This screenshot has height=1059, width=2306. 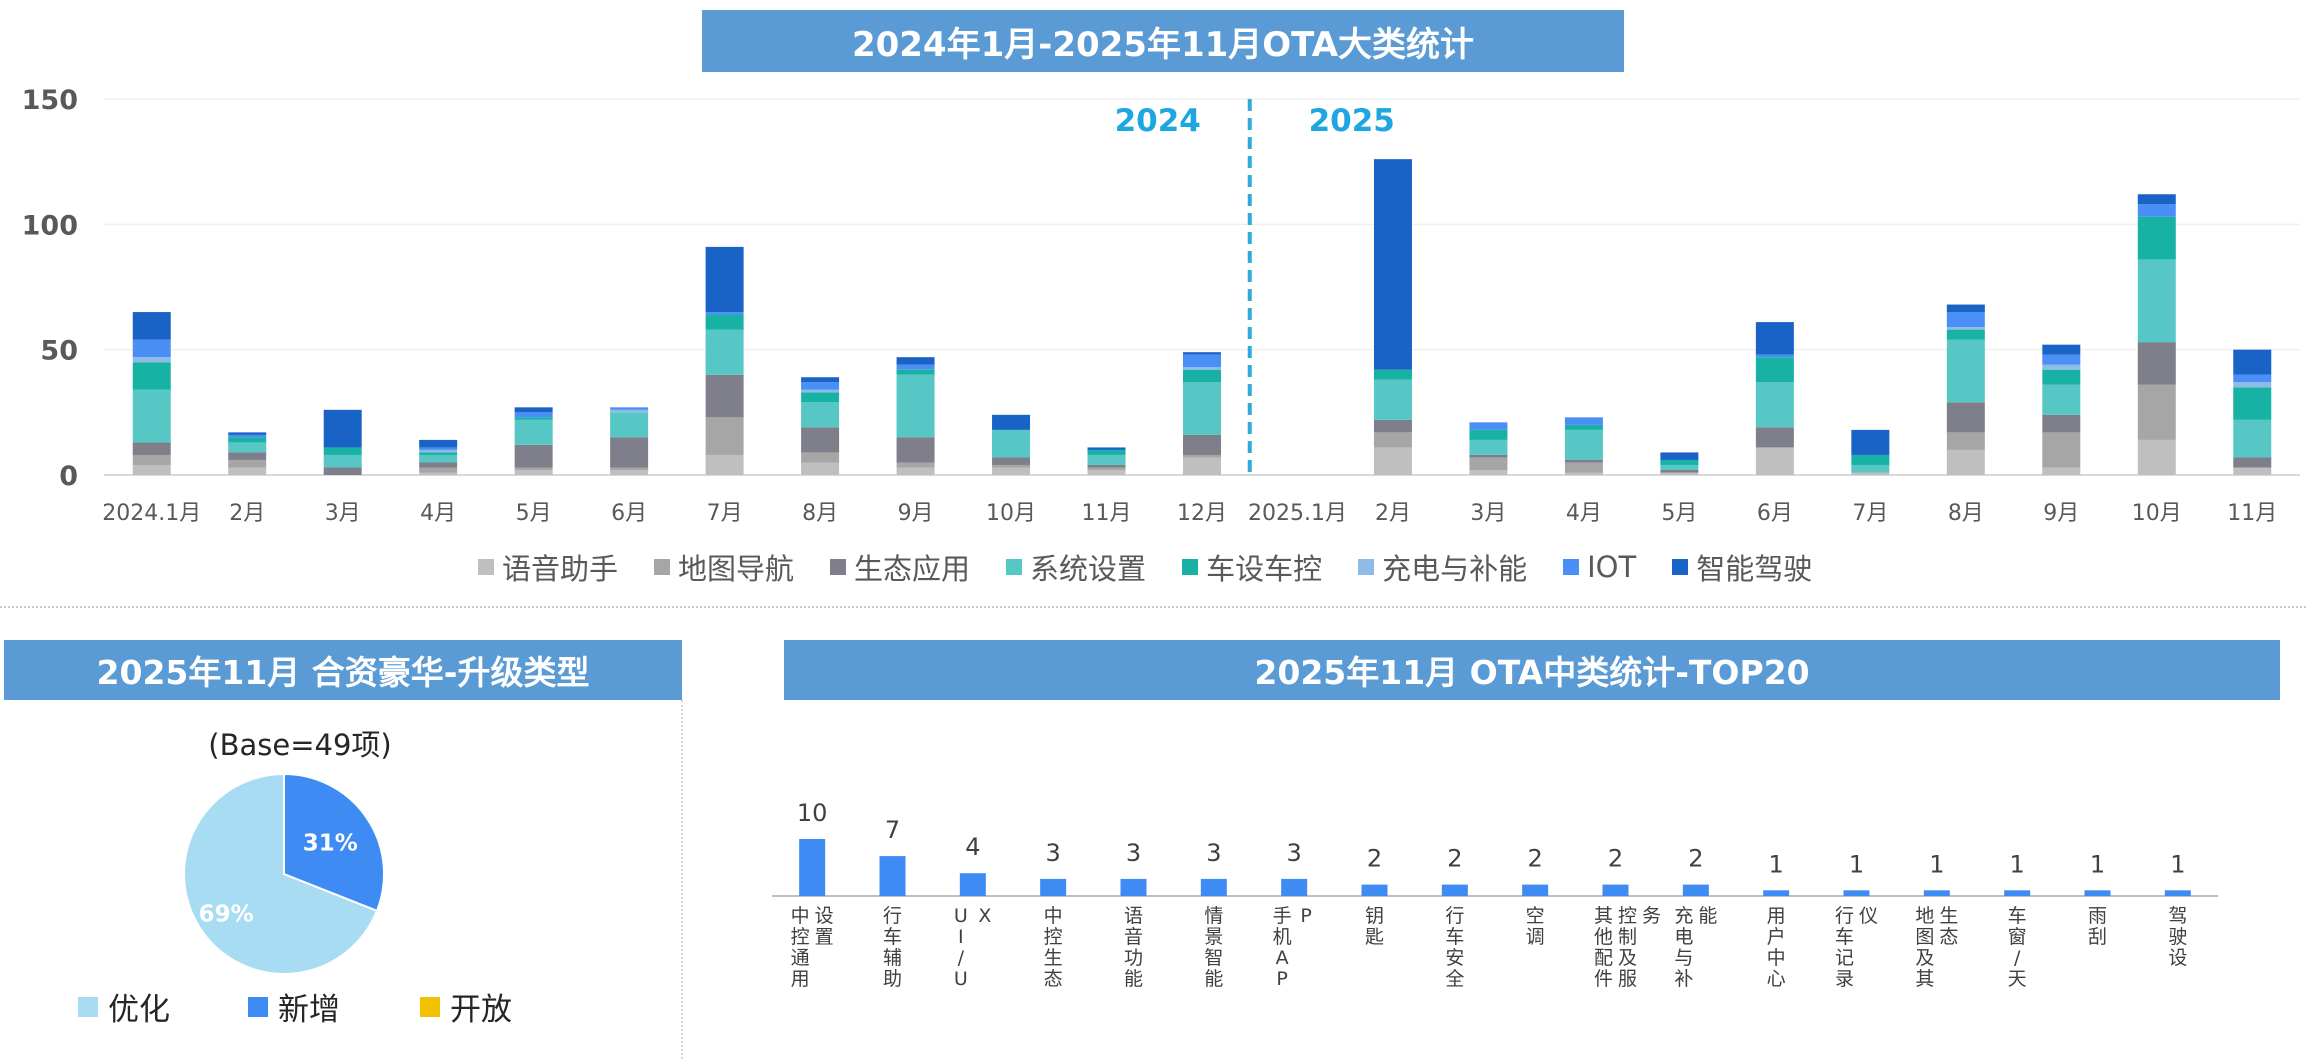 What do you see at coordinates (481, 1010) in the screenshot?
I see `pie-legend-label: 开放` at bounding box center [481, 1010].